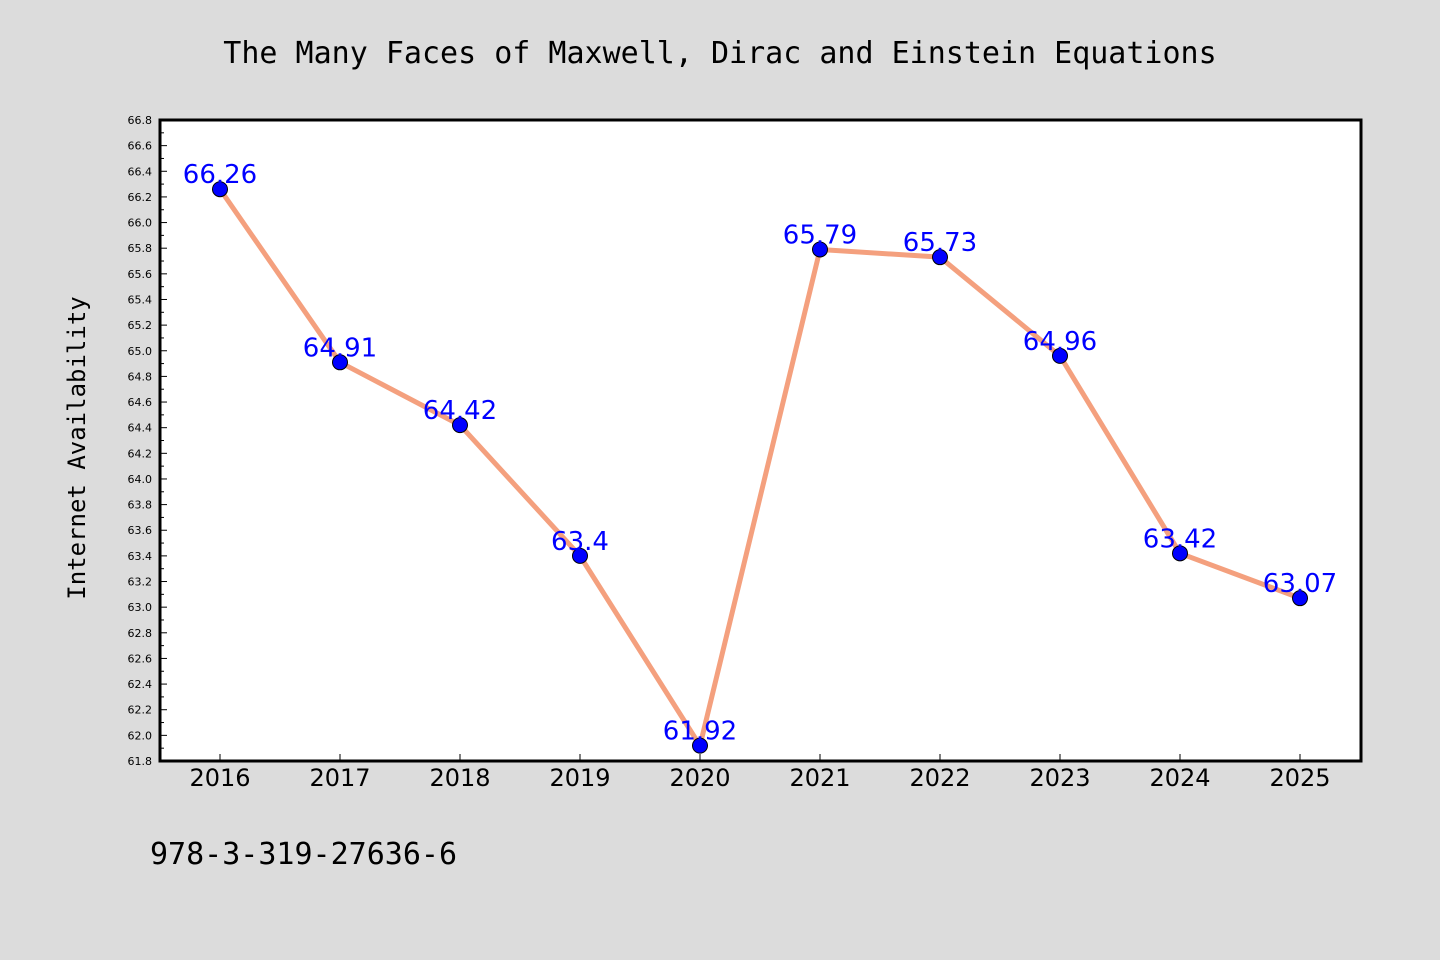  I want to click on y-tick-label: 65.2, so click(140, 325).